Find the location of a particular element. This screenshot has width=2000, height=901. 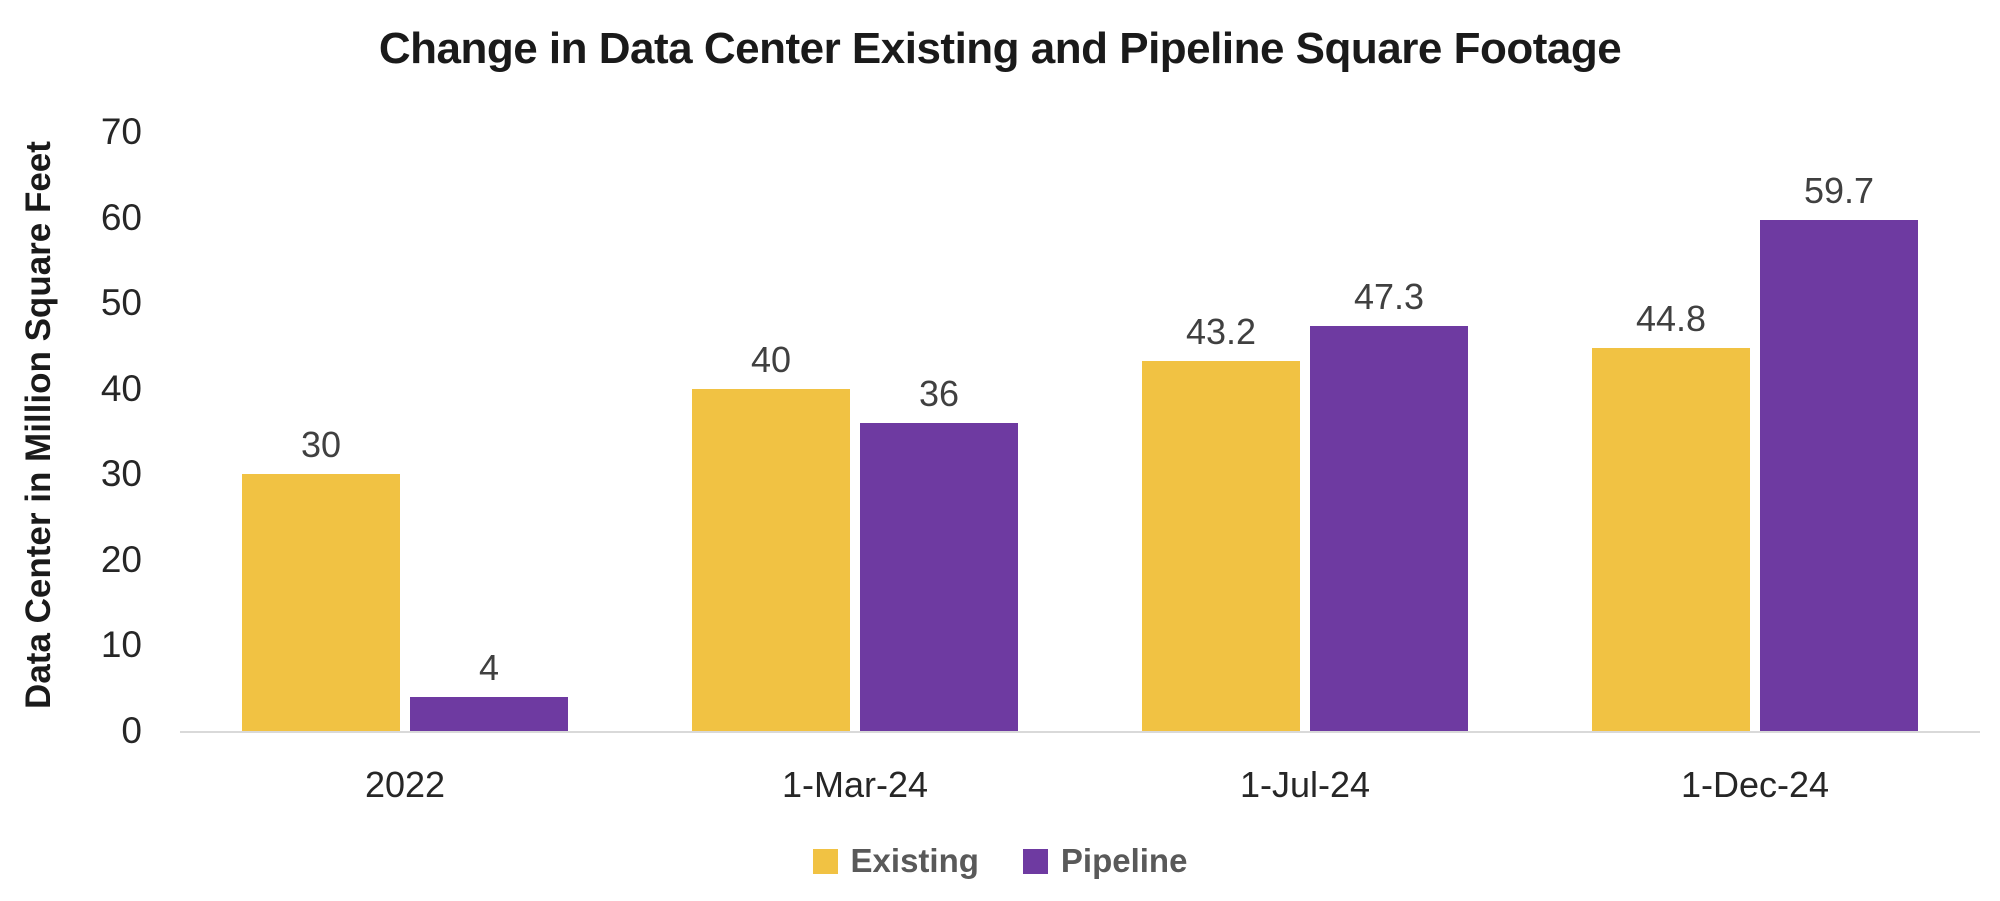

legend: Existing Pipeline is located at coordinates (1000, 861).